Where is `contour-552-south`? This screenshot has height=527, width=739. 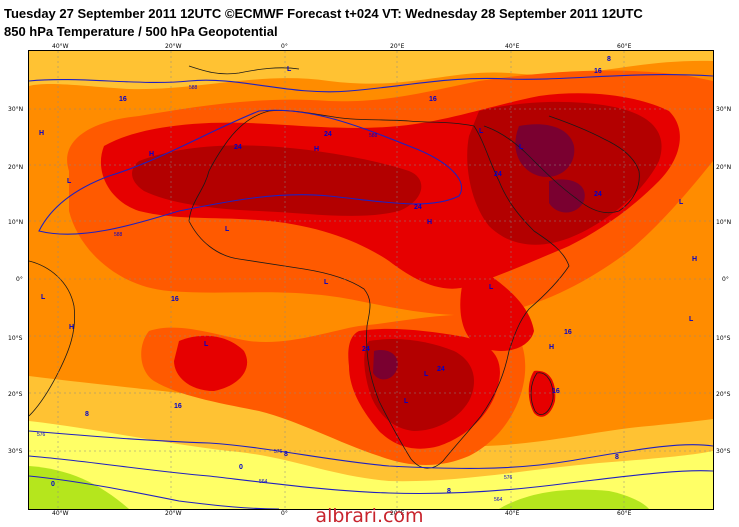 contour-552-south is located at coordinates (154, 492).